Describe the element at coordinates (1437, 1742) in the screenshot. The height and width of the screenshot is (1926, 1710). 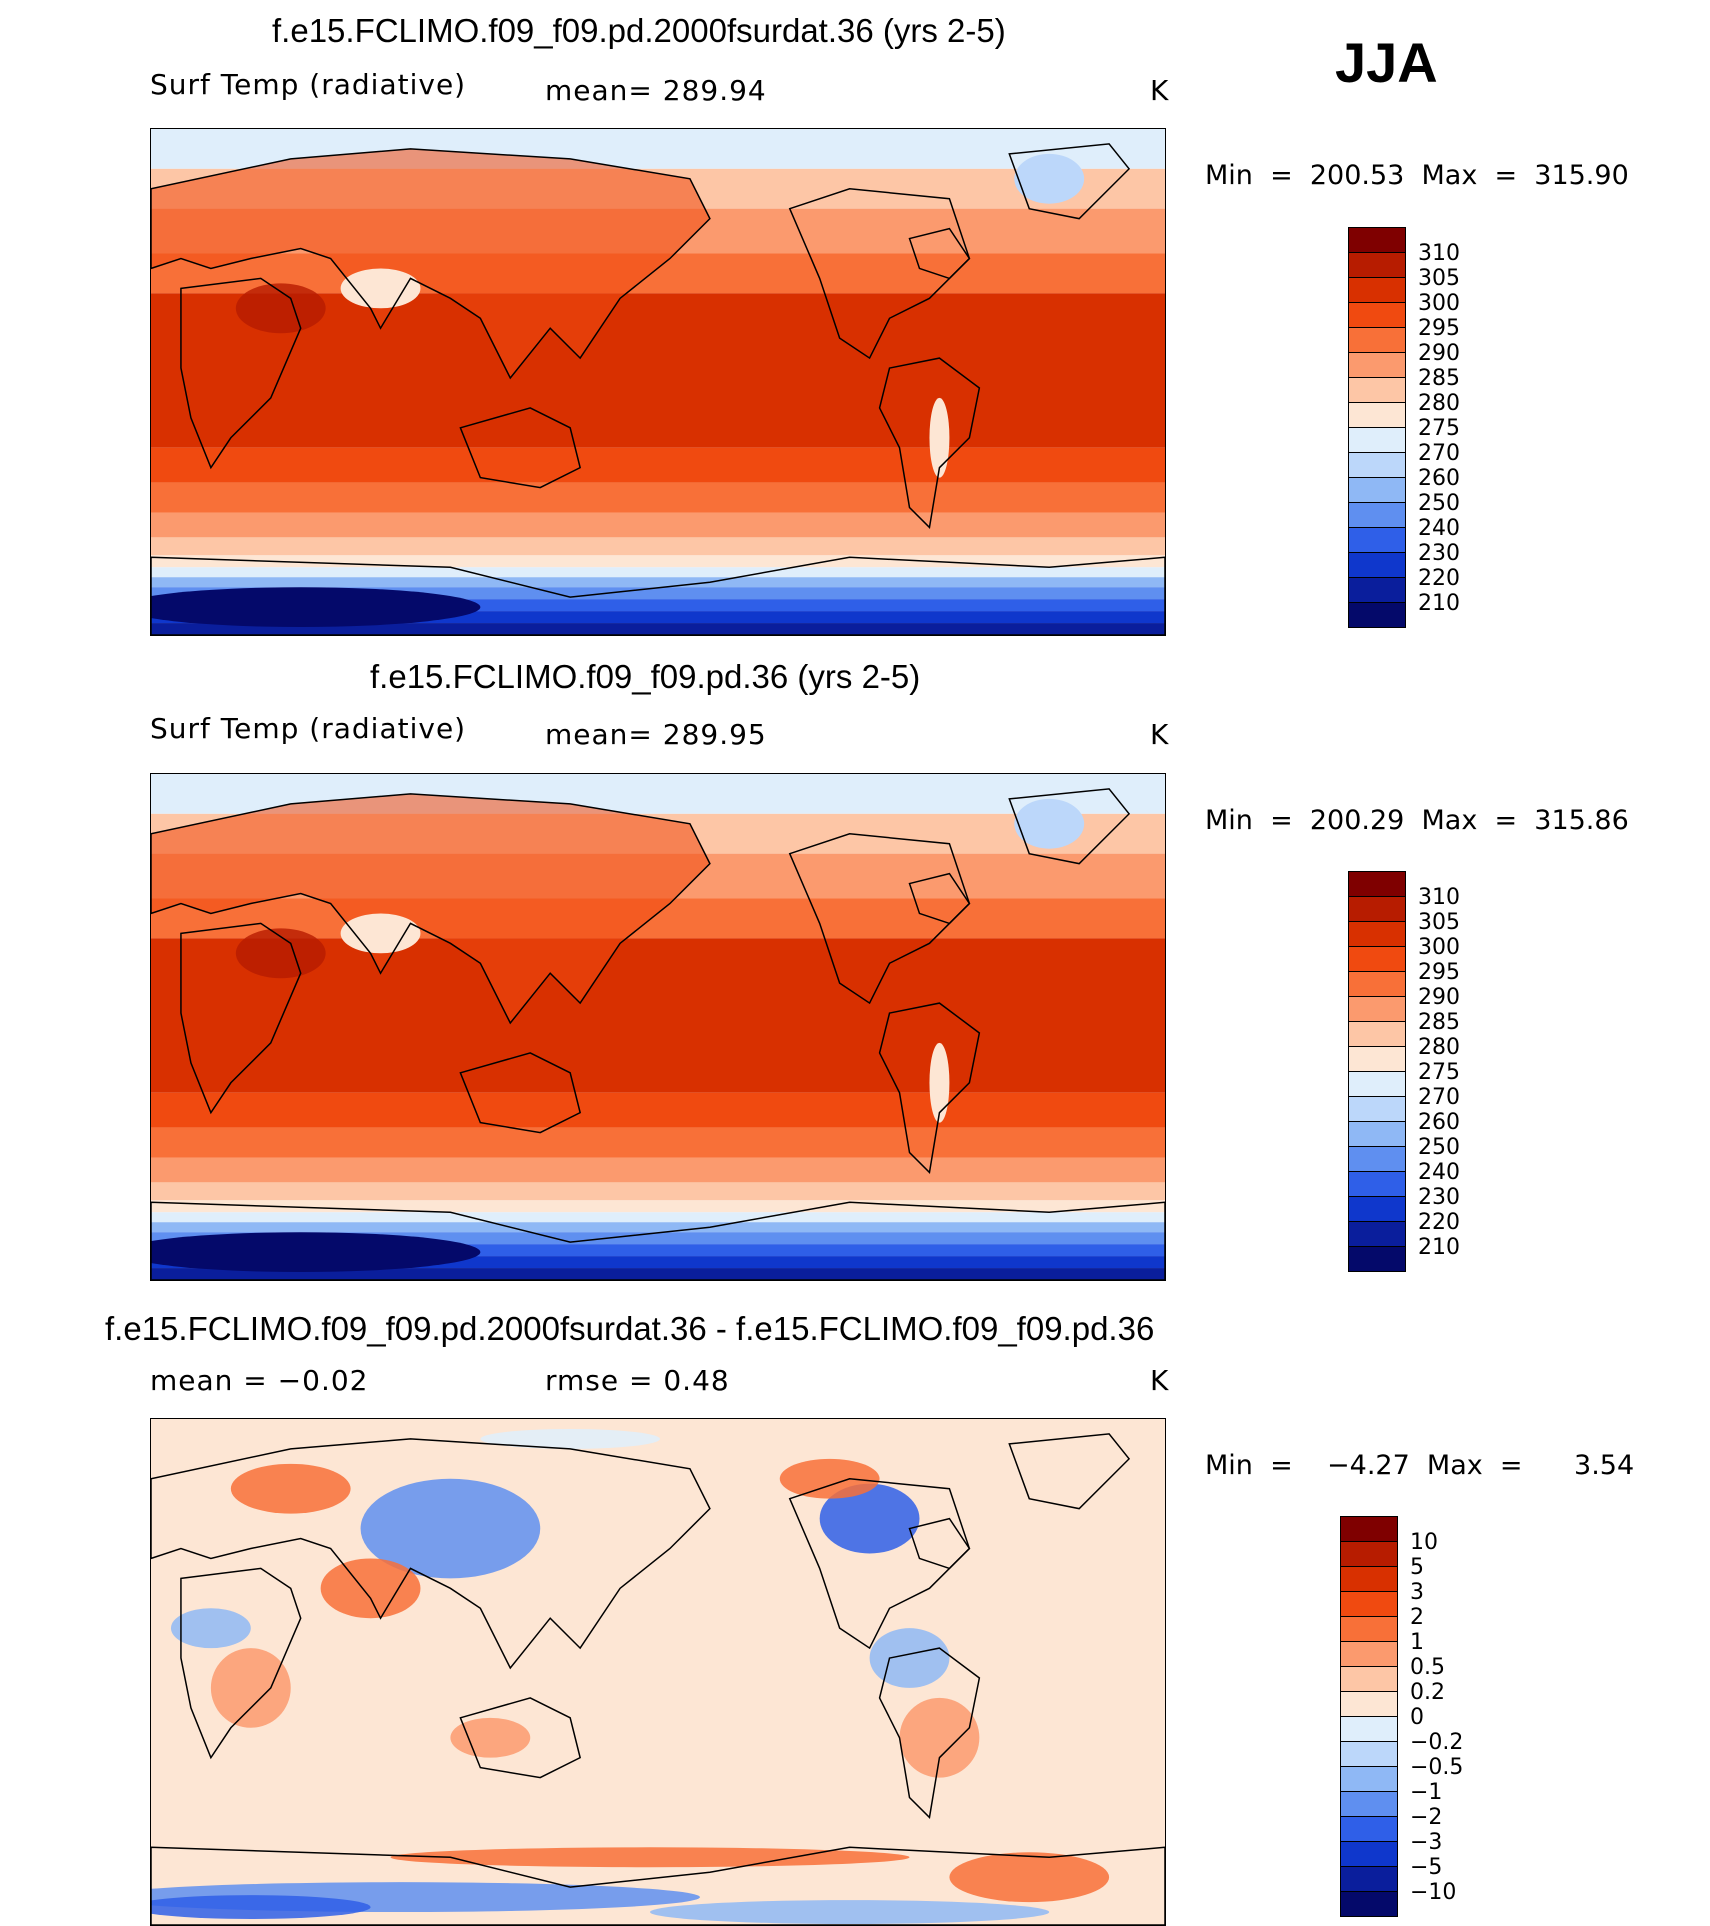
I see `colorbar-label: −0.2` at that location.